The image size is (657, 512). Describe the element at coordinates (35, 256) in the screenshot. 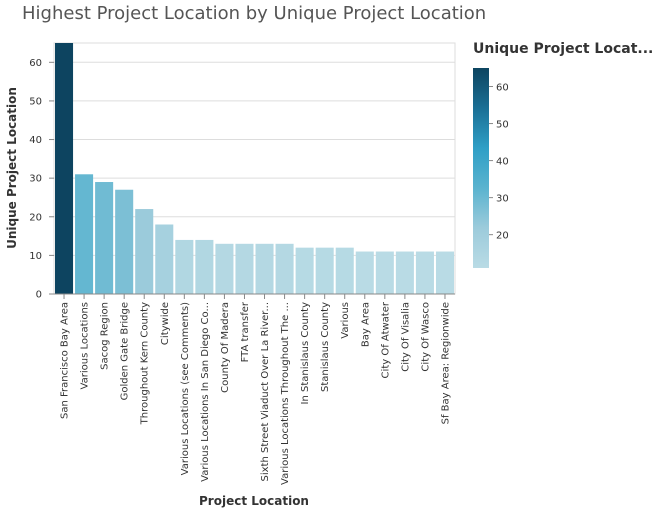

I see `y-tick-label: 10` at that location.